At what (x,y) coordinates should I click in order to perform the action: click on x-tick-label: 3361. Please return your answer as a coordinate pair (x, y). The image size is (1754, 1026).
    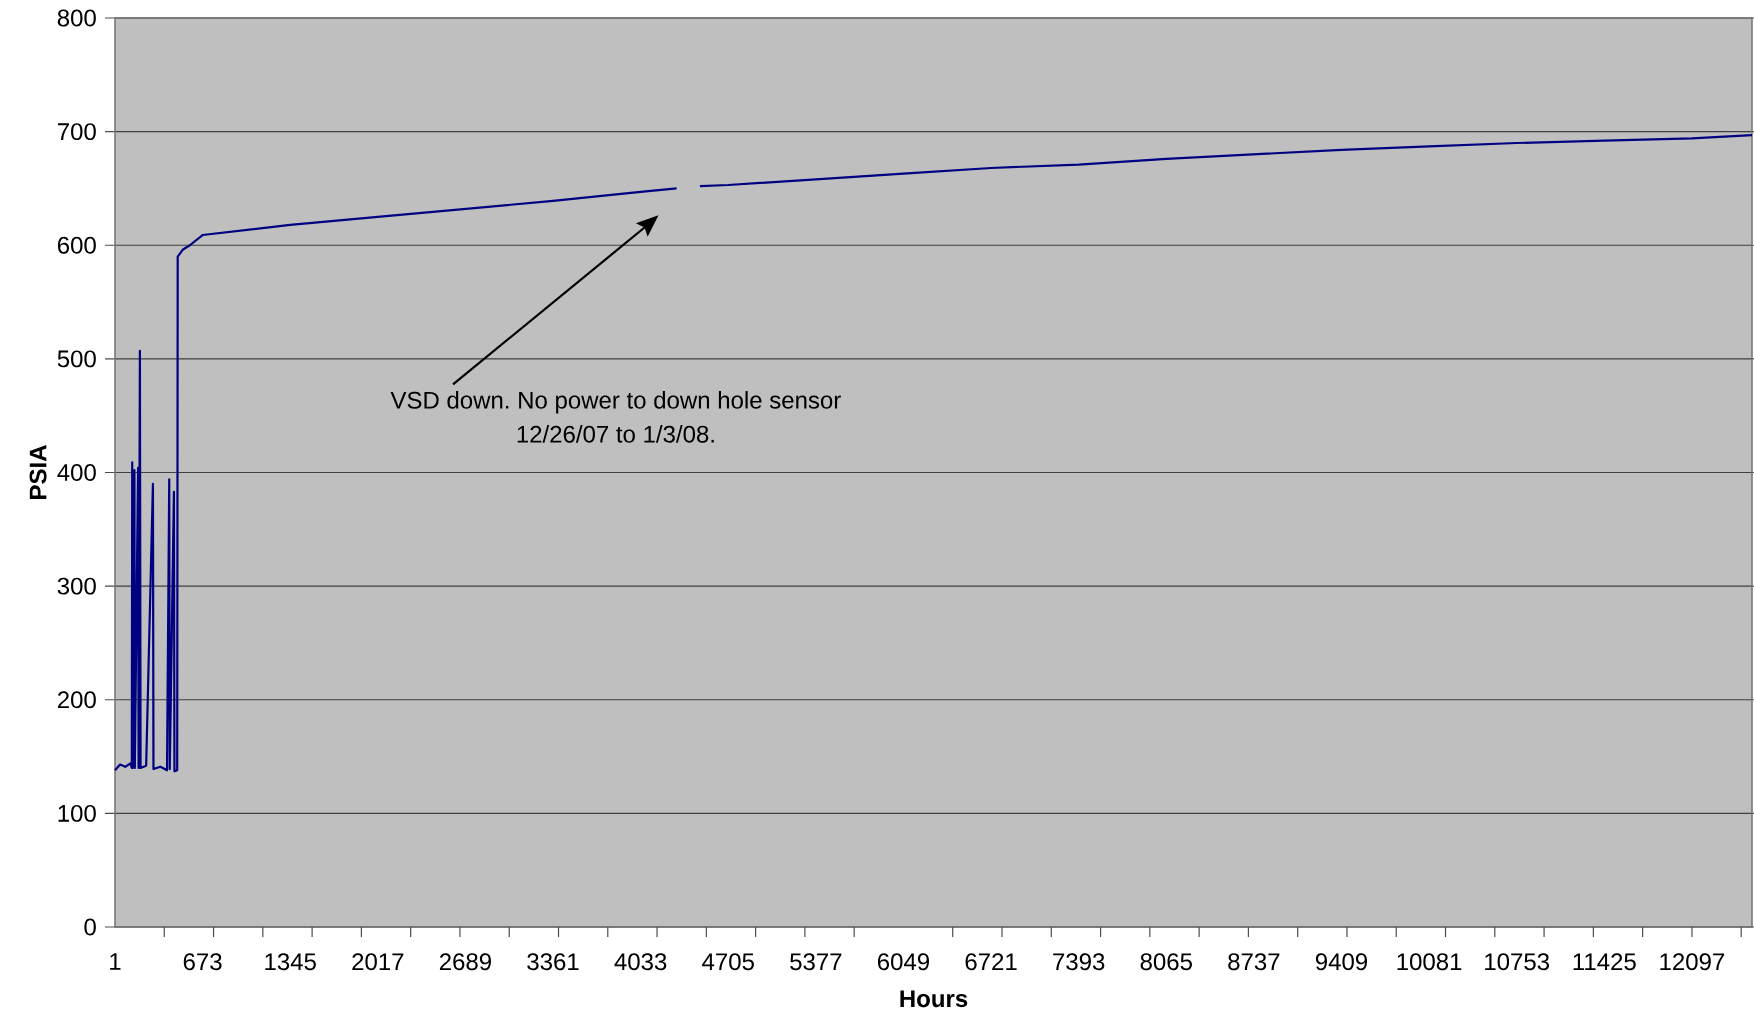
    Looking at the image, I should click on (553, 962).